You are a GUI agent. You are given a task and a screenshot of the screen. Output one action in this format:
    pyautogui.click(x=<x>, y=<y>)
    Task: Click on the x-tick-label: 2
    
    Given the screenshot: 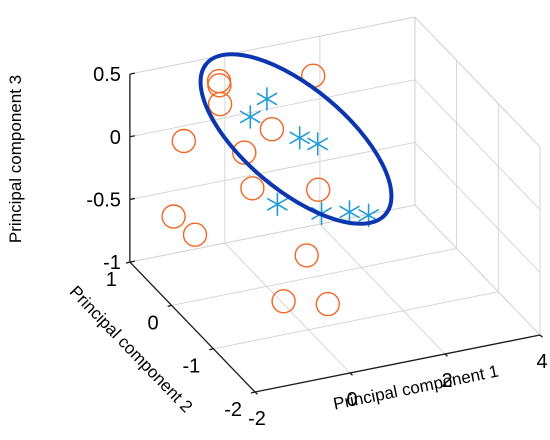 What is the action you would take?
    pyautogui.click(x=446, y=381)
    